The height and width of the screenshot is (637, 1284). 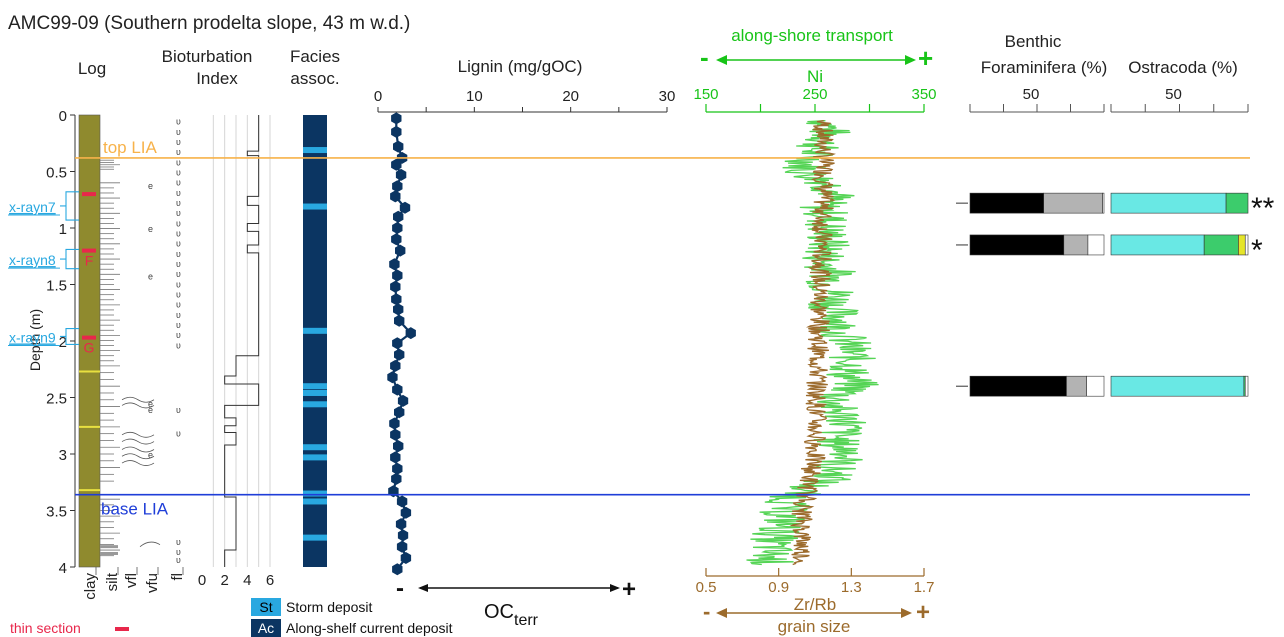 I want to click on grain-size-arrow: - +, so click(x=816, y=612).